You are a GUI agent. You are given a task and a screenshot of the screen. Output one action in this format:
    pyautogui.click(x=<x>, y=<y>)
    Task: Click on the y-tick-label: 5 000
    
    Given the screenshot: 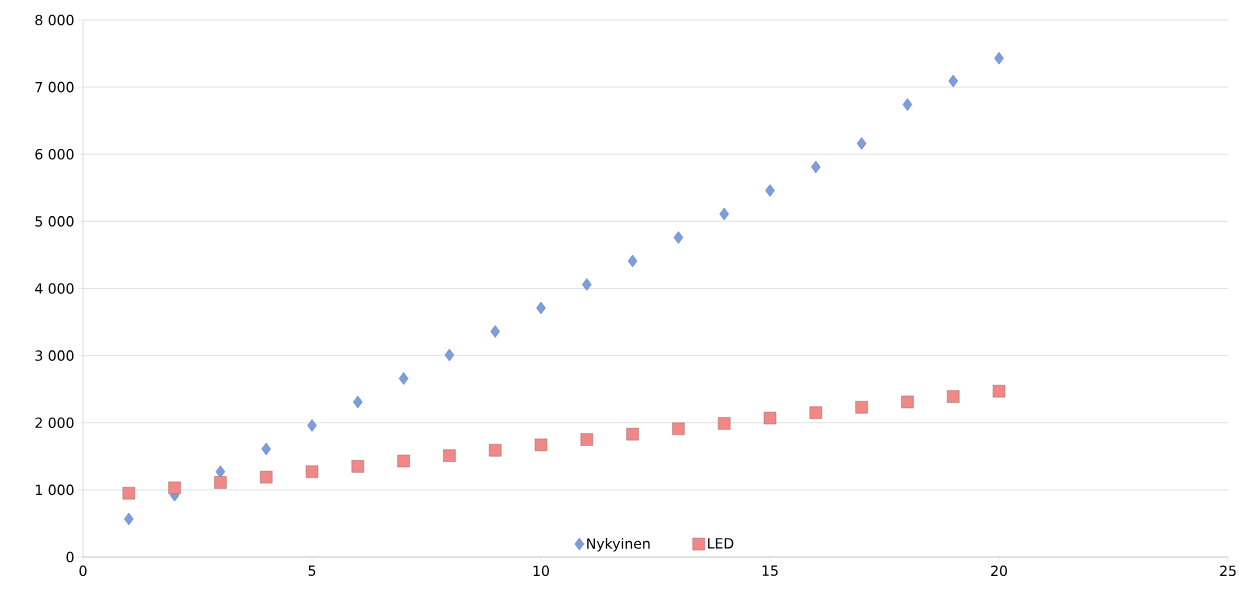 What is the action you would take?
    pyautogui.click(x=54, y=221)
    